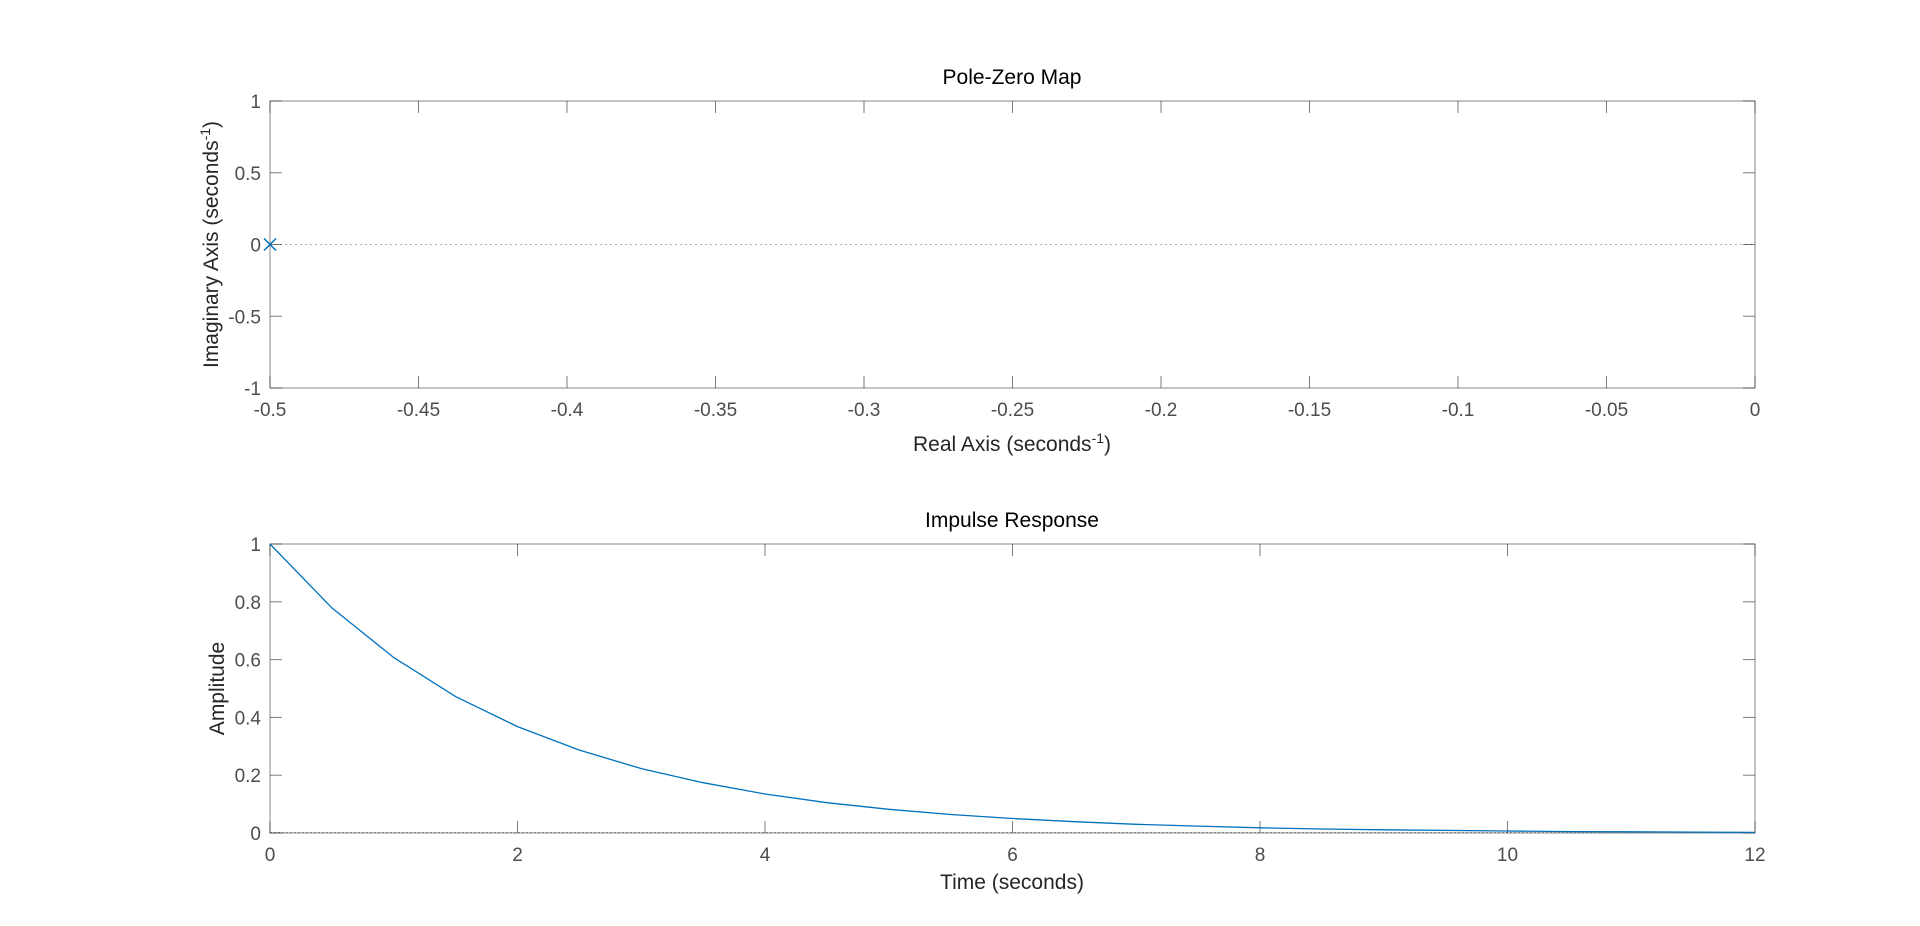 The width and height of the screenshot is (1920, 926). What do you see at coordinates (1012, 855) in the screenshot?
I see `impulse-response-x-tick-label: 6` at bounding box center [1012, 855].